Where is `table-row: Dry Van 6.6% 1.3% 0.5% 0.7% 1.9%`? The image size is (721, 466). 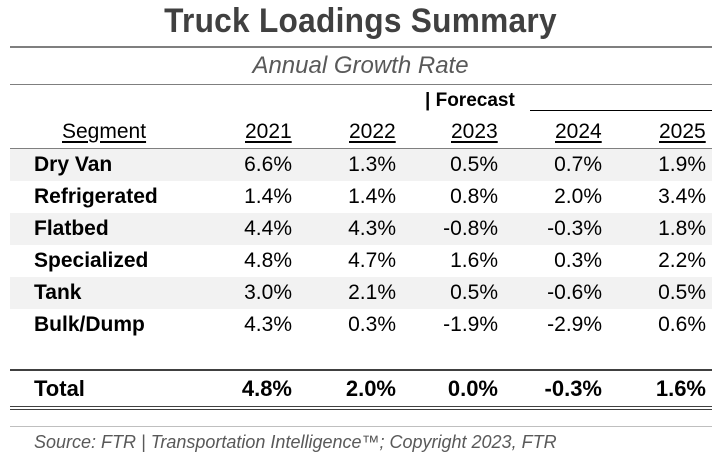
table-row: Dry Van 6.6% 1.3% 0.5% 0.7% 1.9% is located at coordinates (361, 165).